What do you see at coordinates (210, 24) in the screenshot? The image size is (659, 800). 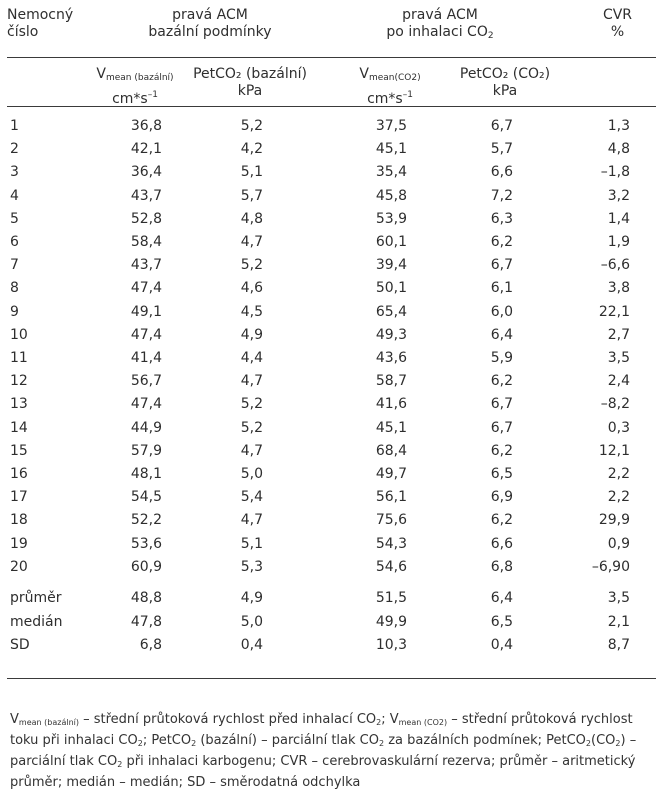 I see `header-group-basal: pravá ACM bazální podmínky` at bounding box center [210, 24].